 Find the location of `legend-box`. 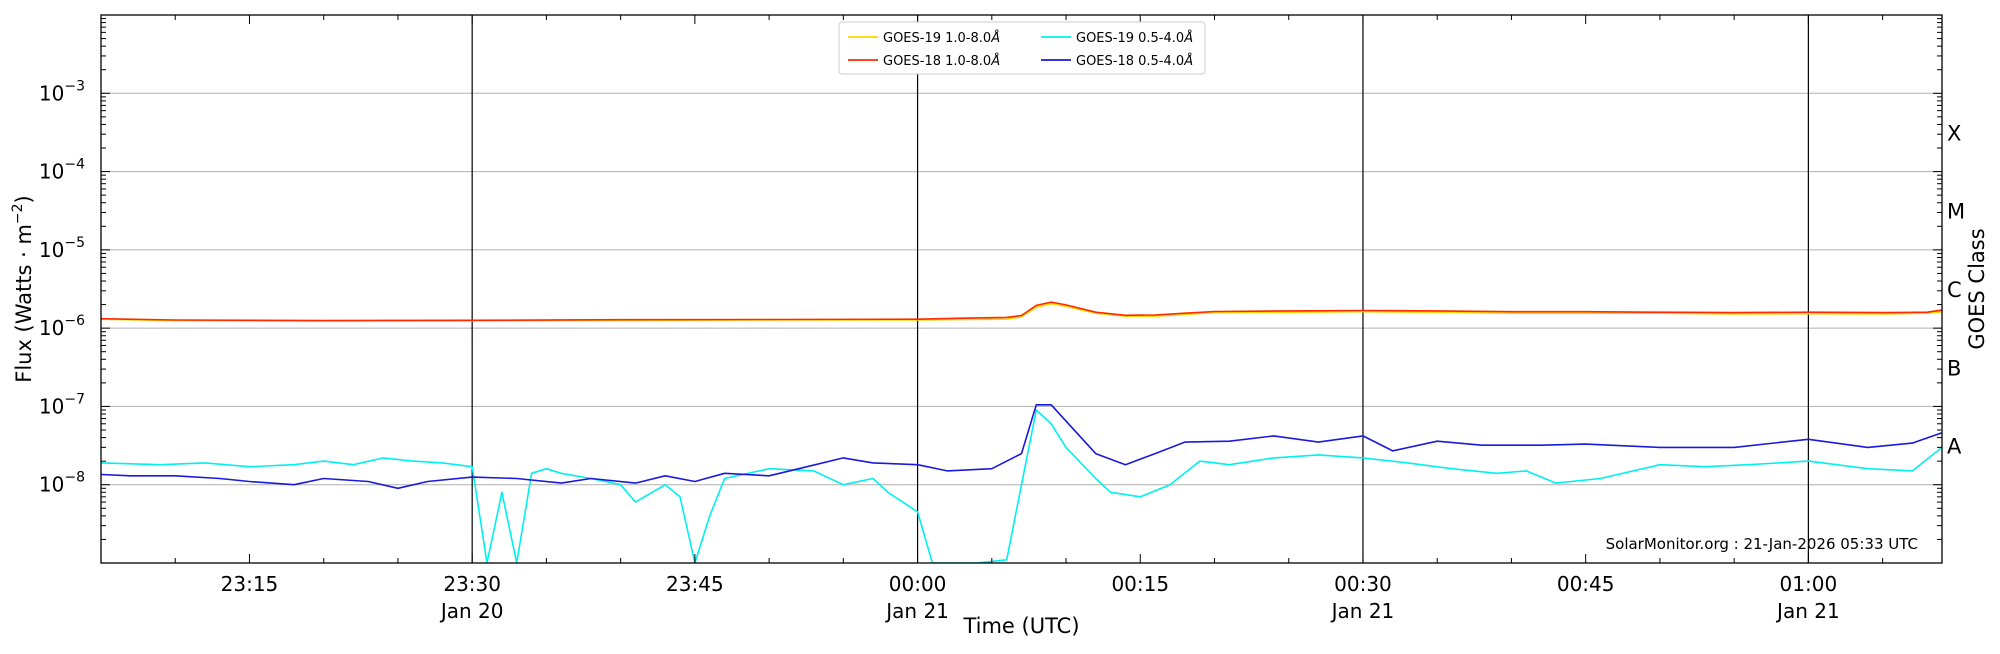

legend-box is located at coordinates (1022, 48).